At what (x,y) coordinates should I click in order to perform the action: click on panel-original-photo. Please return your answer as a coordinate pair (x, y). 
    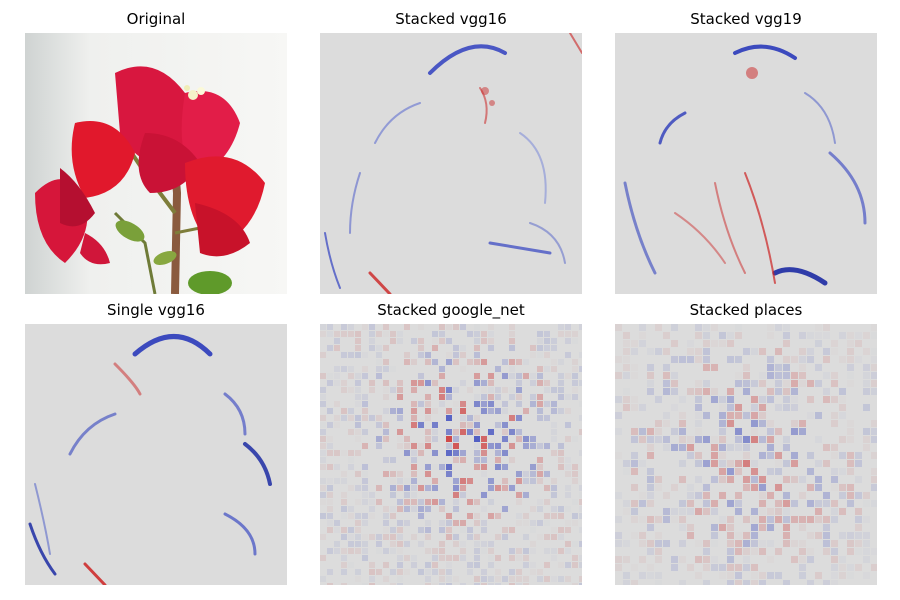
    Looking at the image, I should click on (156, 163).